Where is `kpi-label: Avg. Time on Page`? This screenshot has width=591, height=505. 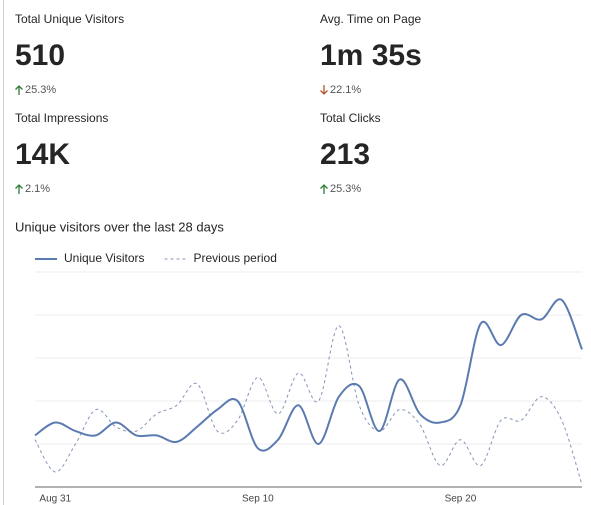
kpi-label: Avg. Time on Page is located at coordinates (371, 19).